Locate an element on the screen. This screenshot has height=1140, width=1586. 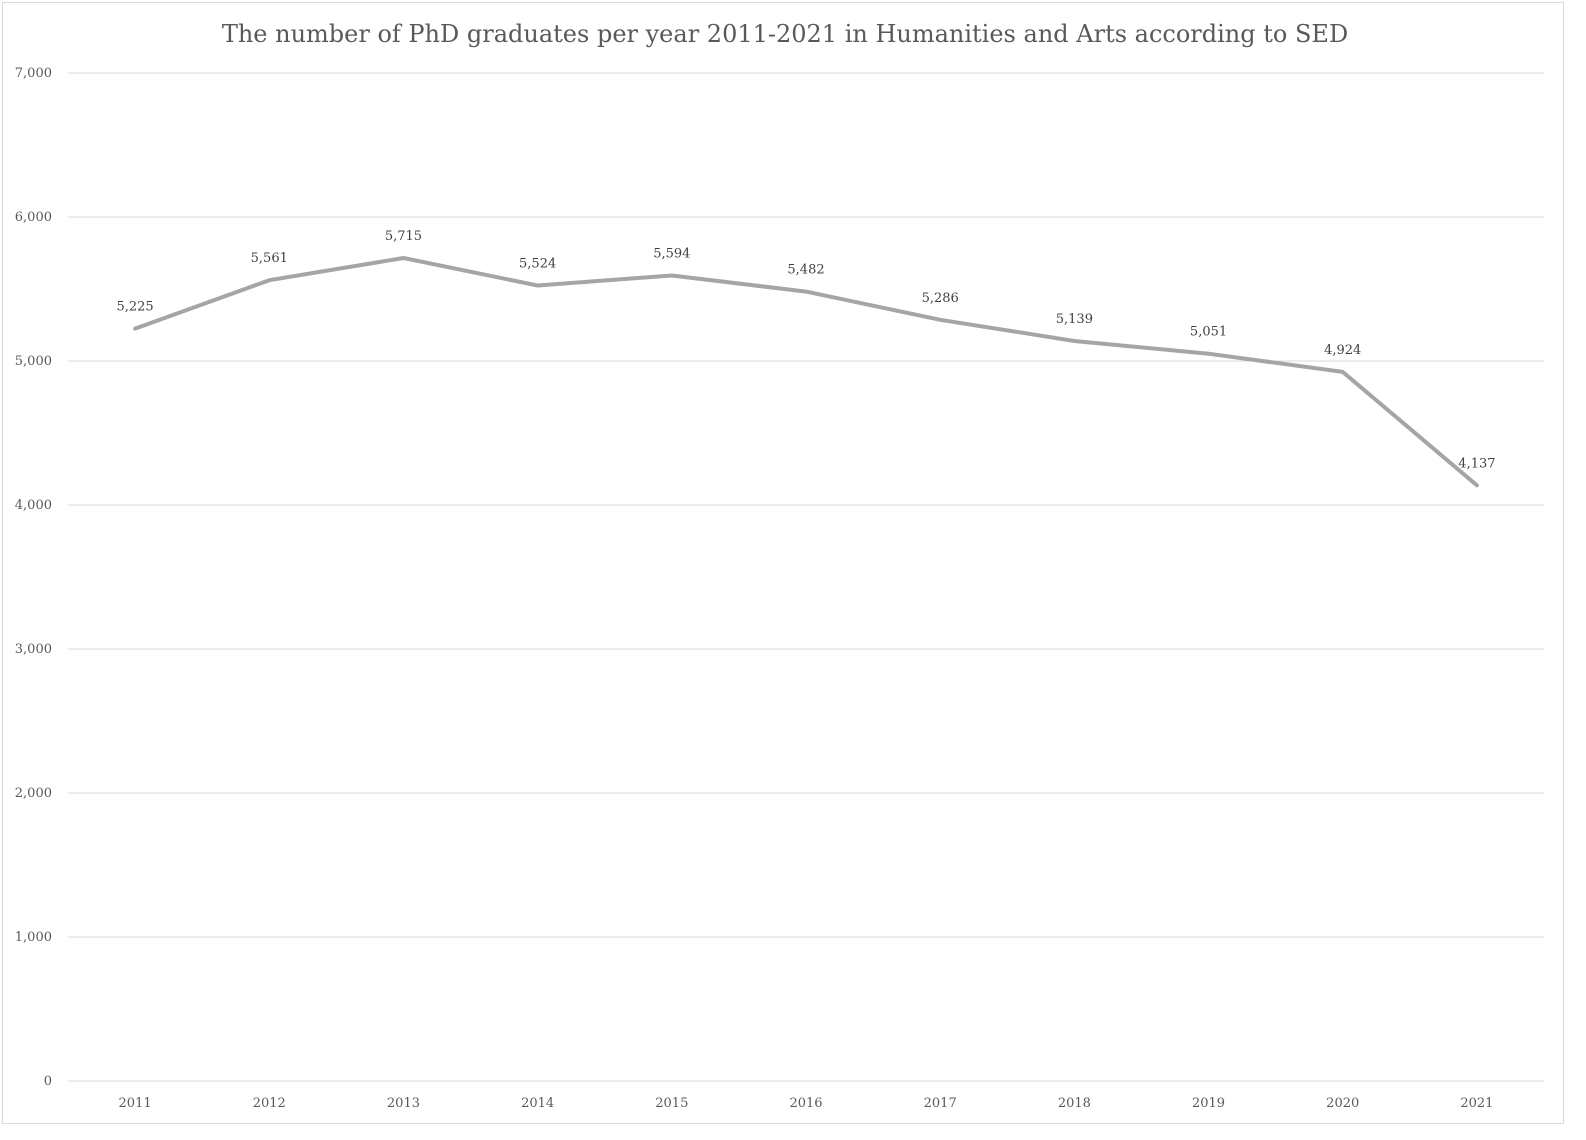
data-label: 5,139 is located at coordinates (1074, 319).